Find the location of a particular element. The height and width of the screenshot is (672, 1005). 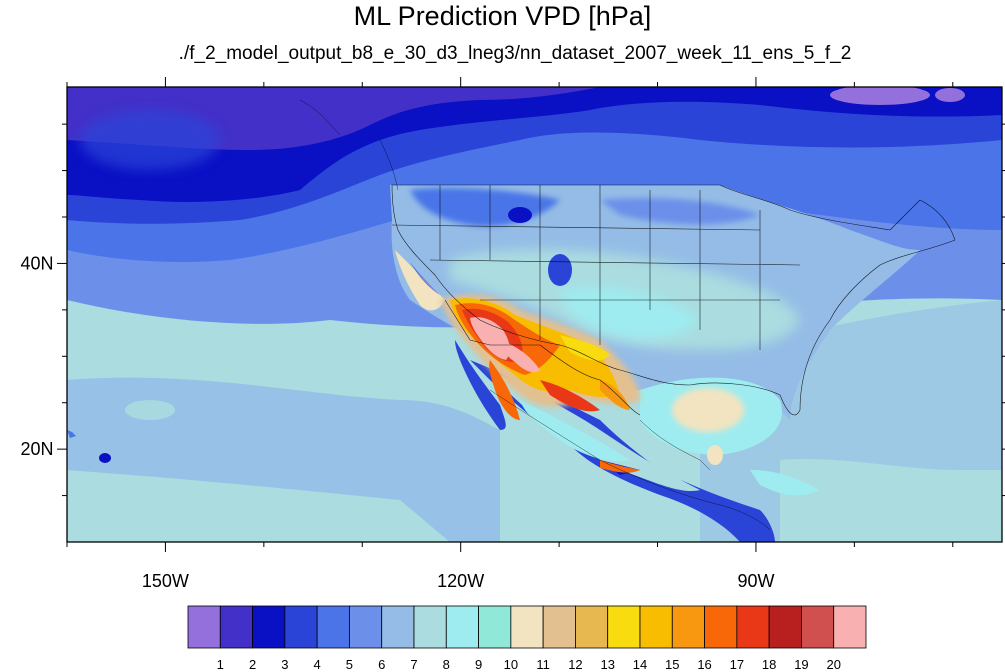

colorbar-label: 20 is located at coordinates (833, 664).